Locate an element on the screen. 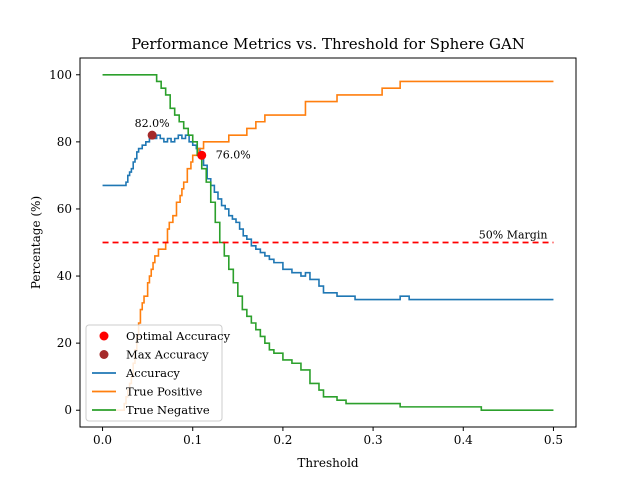 The height and width of the screenshot is (480, 640). x-tick-label: 0.4 is located at coordinates (463, 440).